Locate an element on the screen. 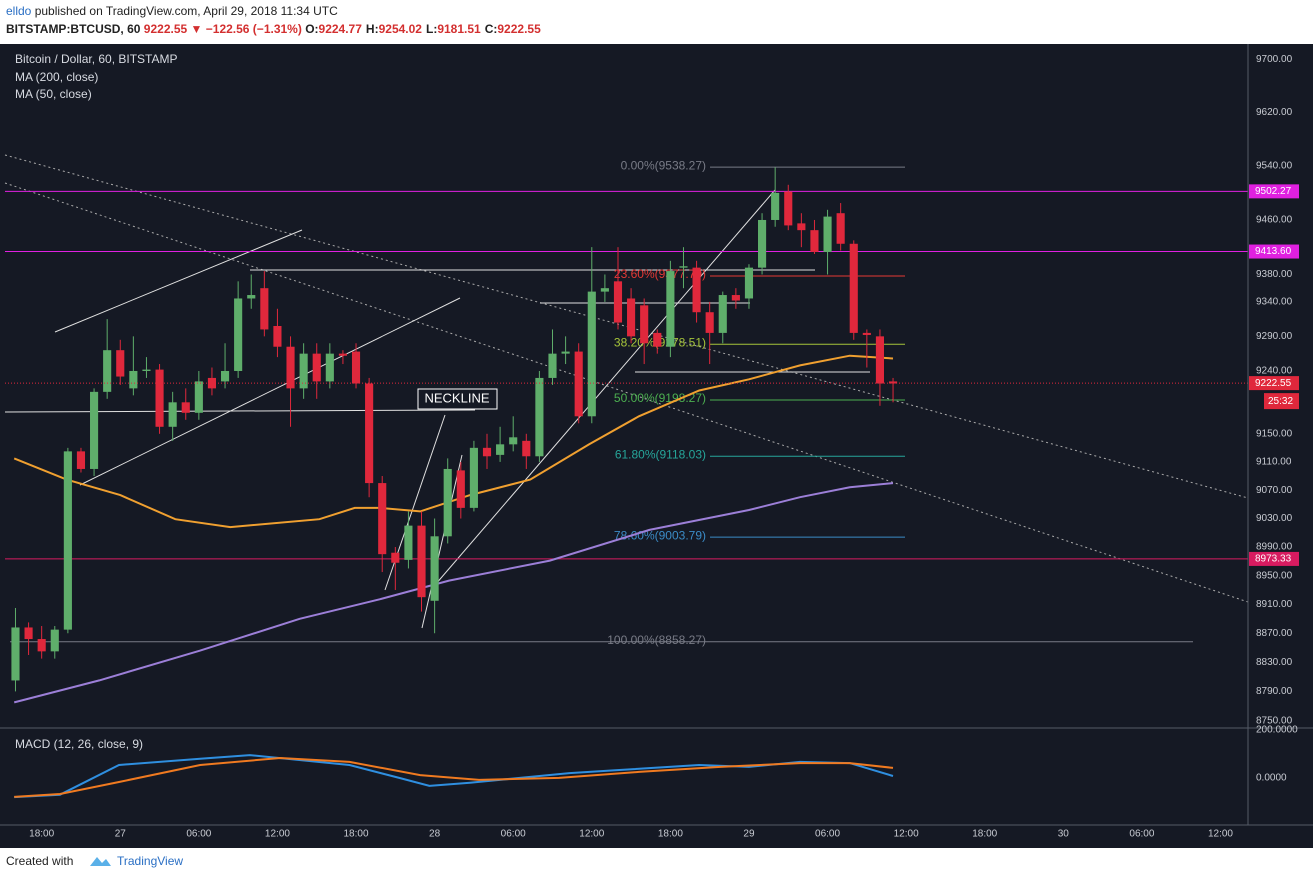 The image size is (1313, 879). last-price-label: 9222.55 is located at coordinates (1273, 383).